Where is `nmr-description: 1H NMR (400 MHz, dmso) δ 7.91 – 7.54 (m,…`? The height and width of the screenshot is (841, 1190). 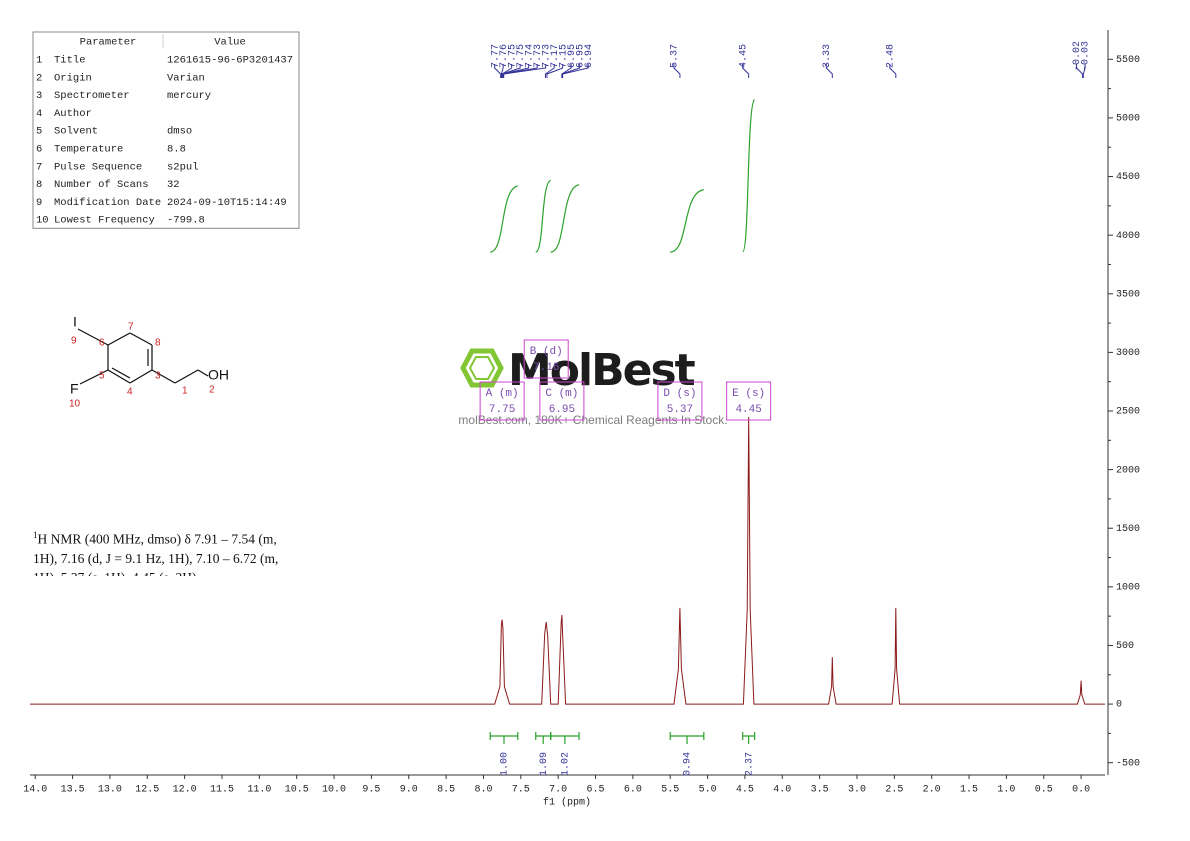 nmr-description: 1H NMR (400 MHz, dmso) δ 7.91 – 7.54 (m,… is located at coordinates (164, 551).